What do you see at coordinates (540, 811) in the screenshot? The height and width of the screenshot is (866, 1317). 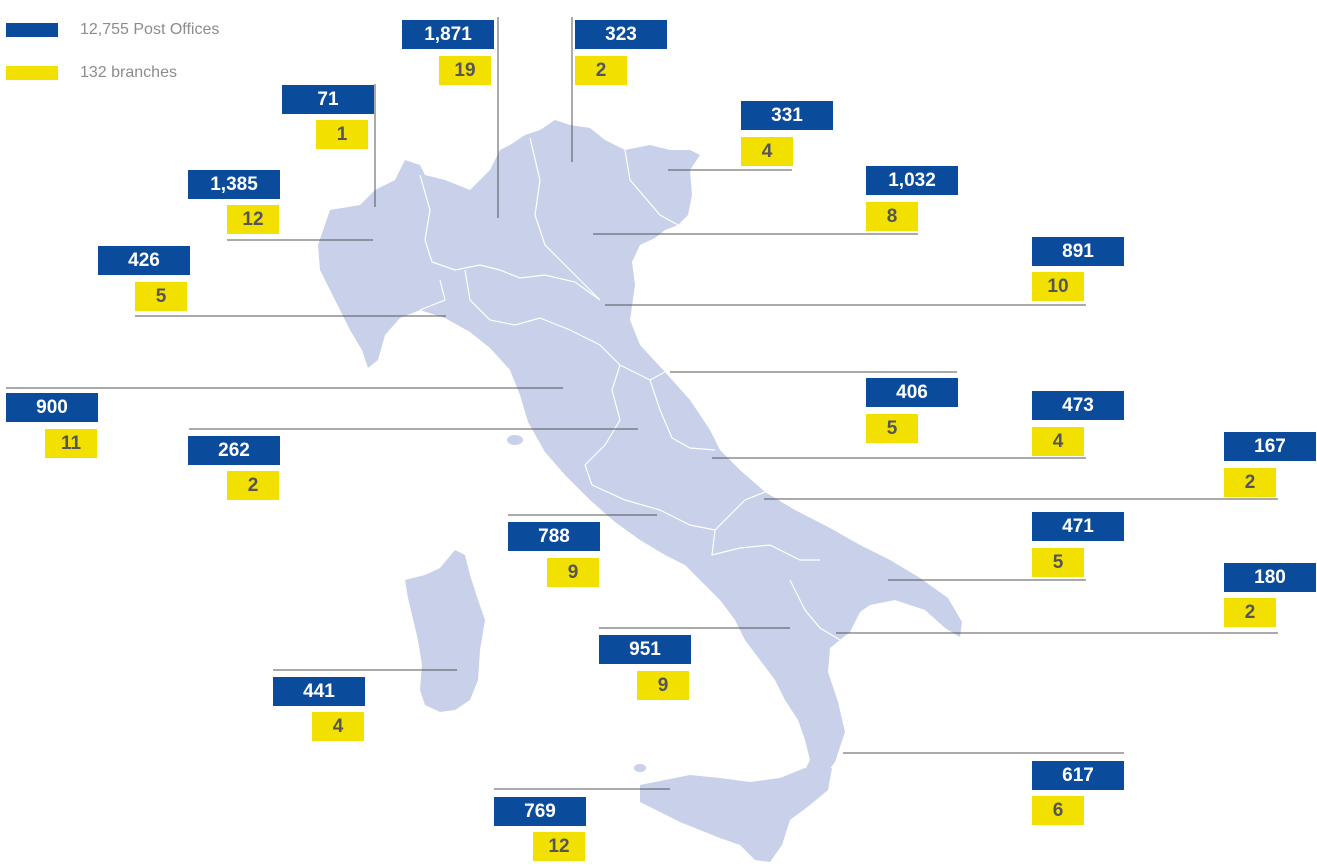 I see `post-office-count: 769` at bounding box center [540, 811].